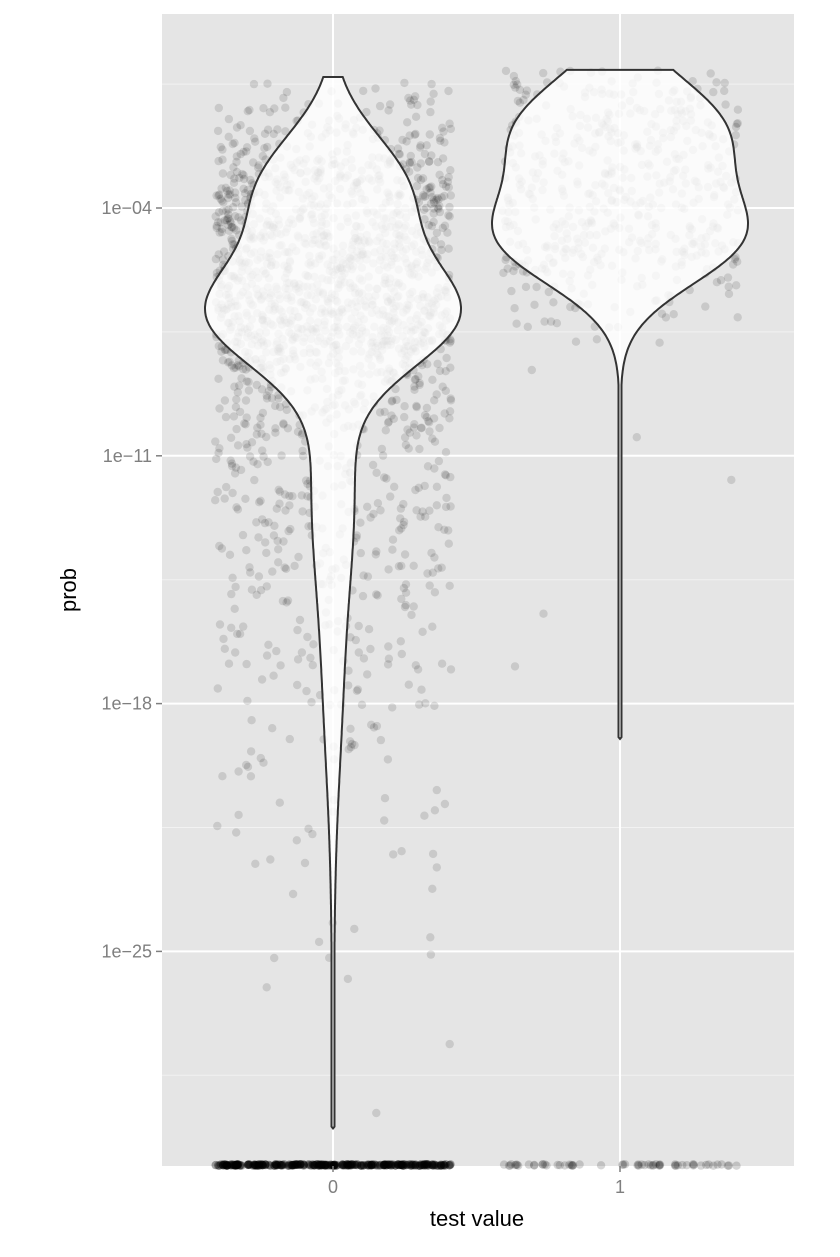  What do you see at coordinates (126, 951) in the screenshot?
I see `y-tick-label: 1e−25` at bounding box center [126, 951].